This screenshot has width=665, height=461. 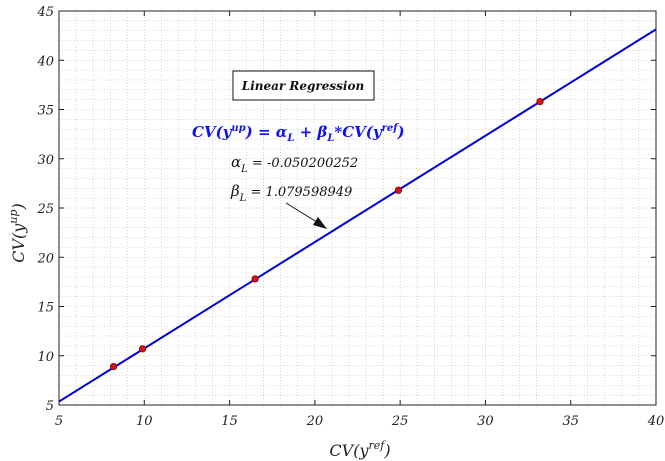 What do you see at coordinates (45, 111) in the screenshot?
I see `y-tick-label: 35` at bounding box center [45, 111].